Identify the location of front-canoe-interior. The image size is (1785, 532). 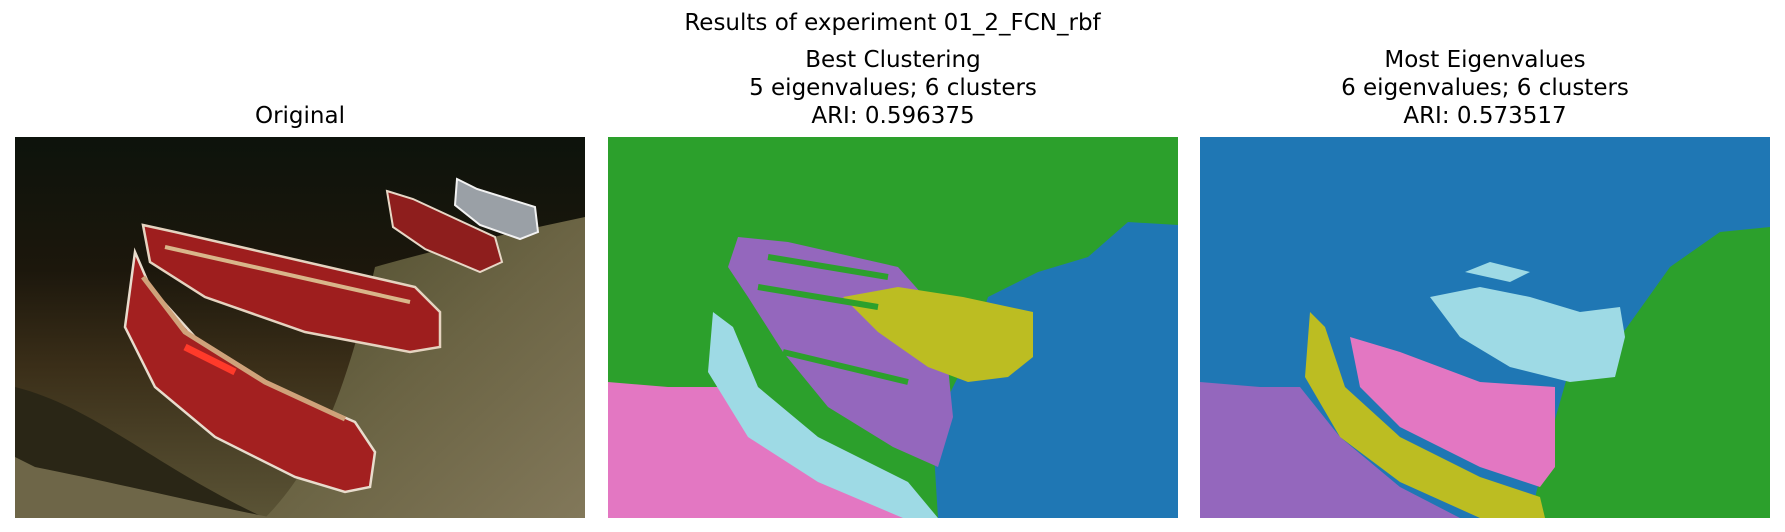
(244, 348).